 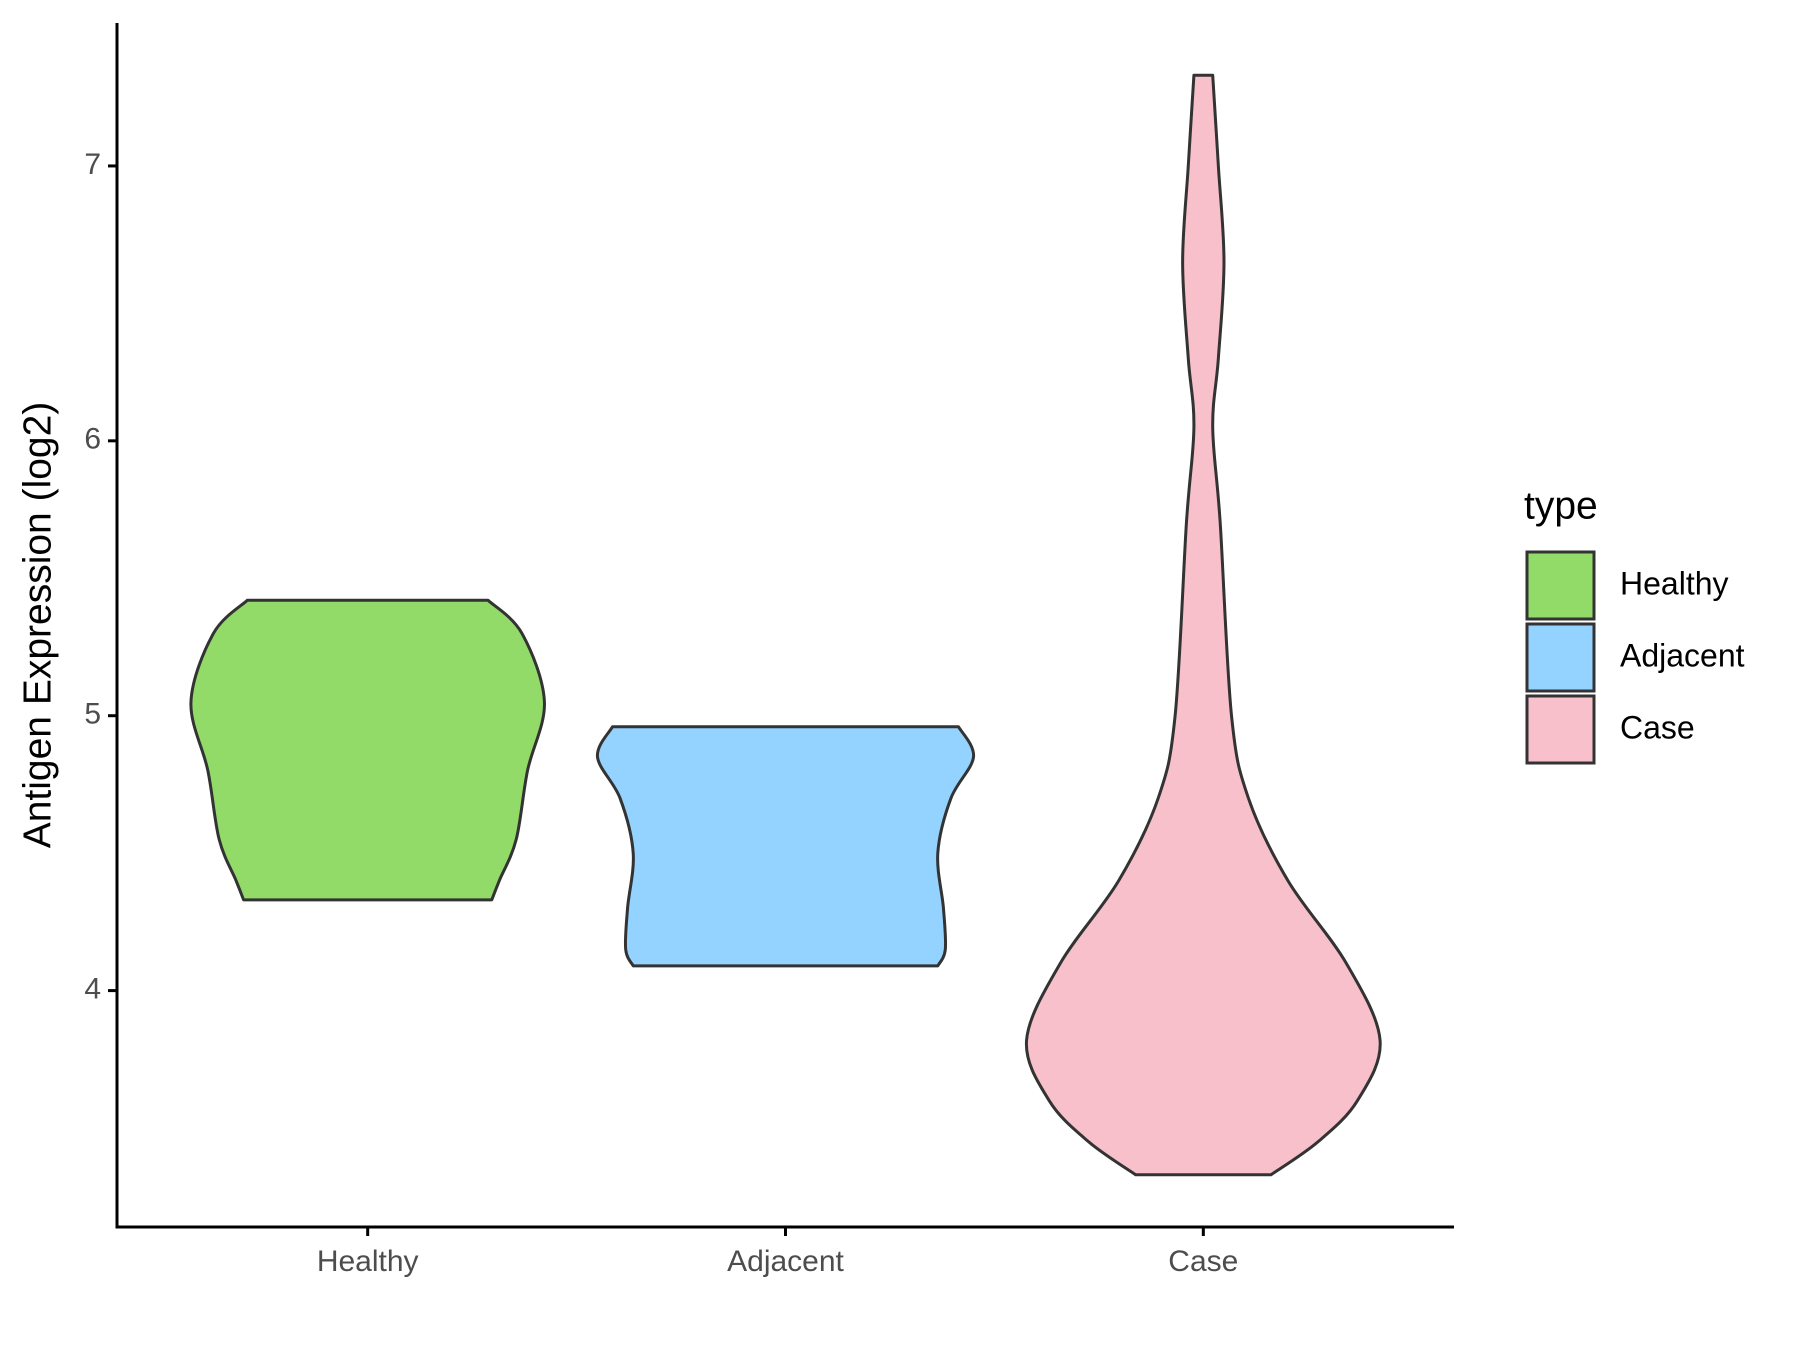 What do you see at coordinates (92, 164) in the screenshot?
I see `y-tick-label: 7` at bounding box center [92, 164].